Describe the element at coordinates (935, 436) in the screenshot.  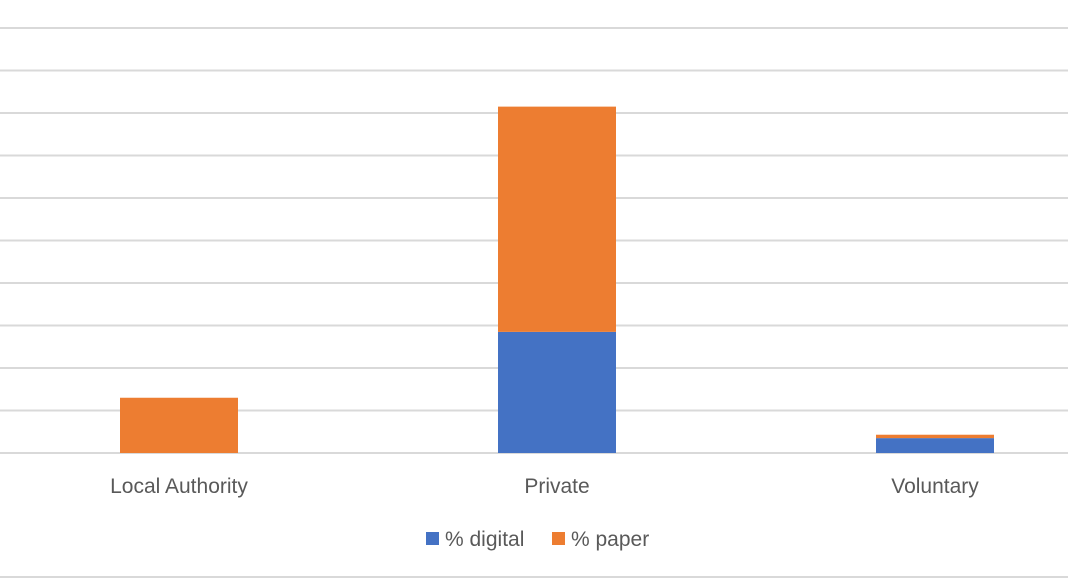
I see `bar-paper-voluntary` at that location.